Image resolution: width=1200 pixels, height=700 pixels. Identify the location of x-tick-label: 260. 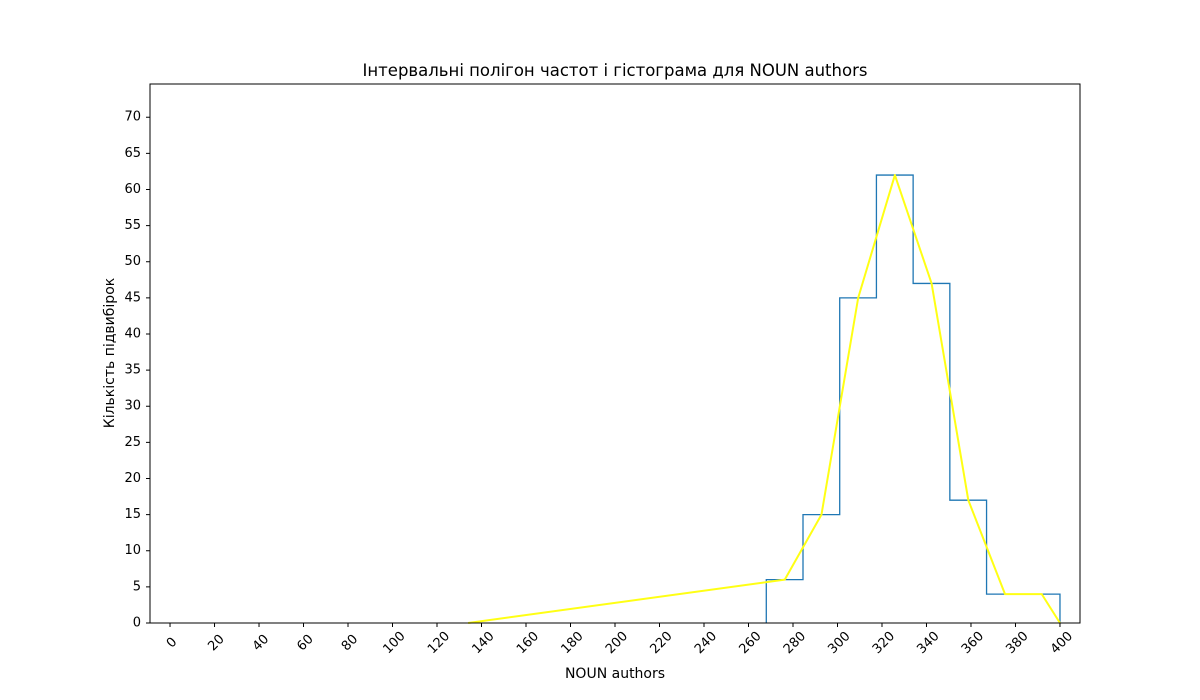
(750, 643).